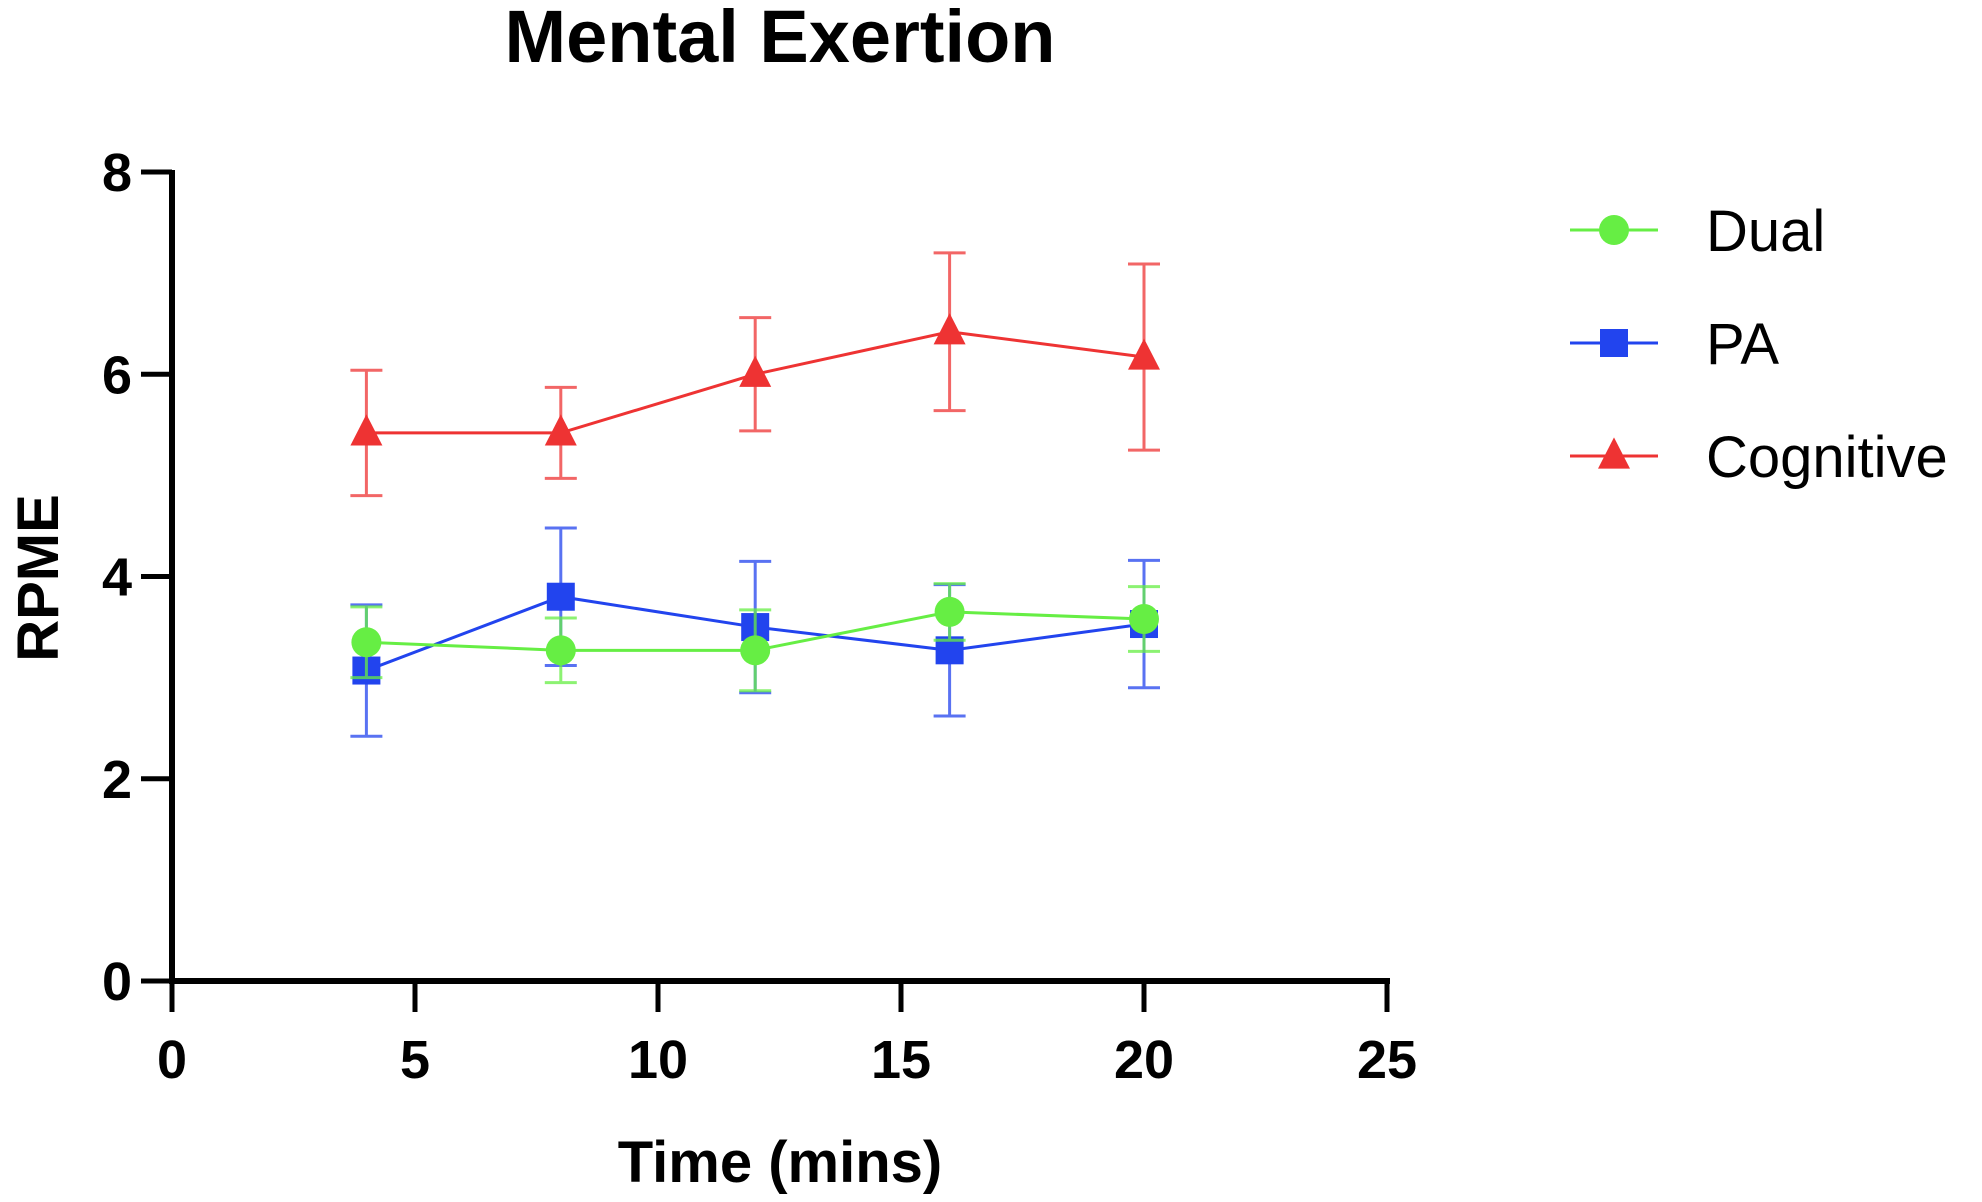  Describe the element at coordinates (1144, 1060) in the screenshot. I see `x-tick-label: 20` at that location.